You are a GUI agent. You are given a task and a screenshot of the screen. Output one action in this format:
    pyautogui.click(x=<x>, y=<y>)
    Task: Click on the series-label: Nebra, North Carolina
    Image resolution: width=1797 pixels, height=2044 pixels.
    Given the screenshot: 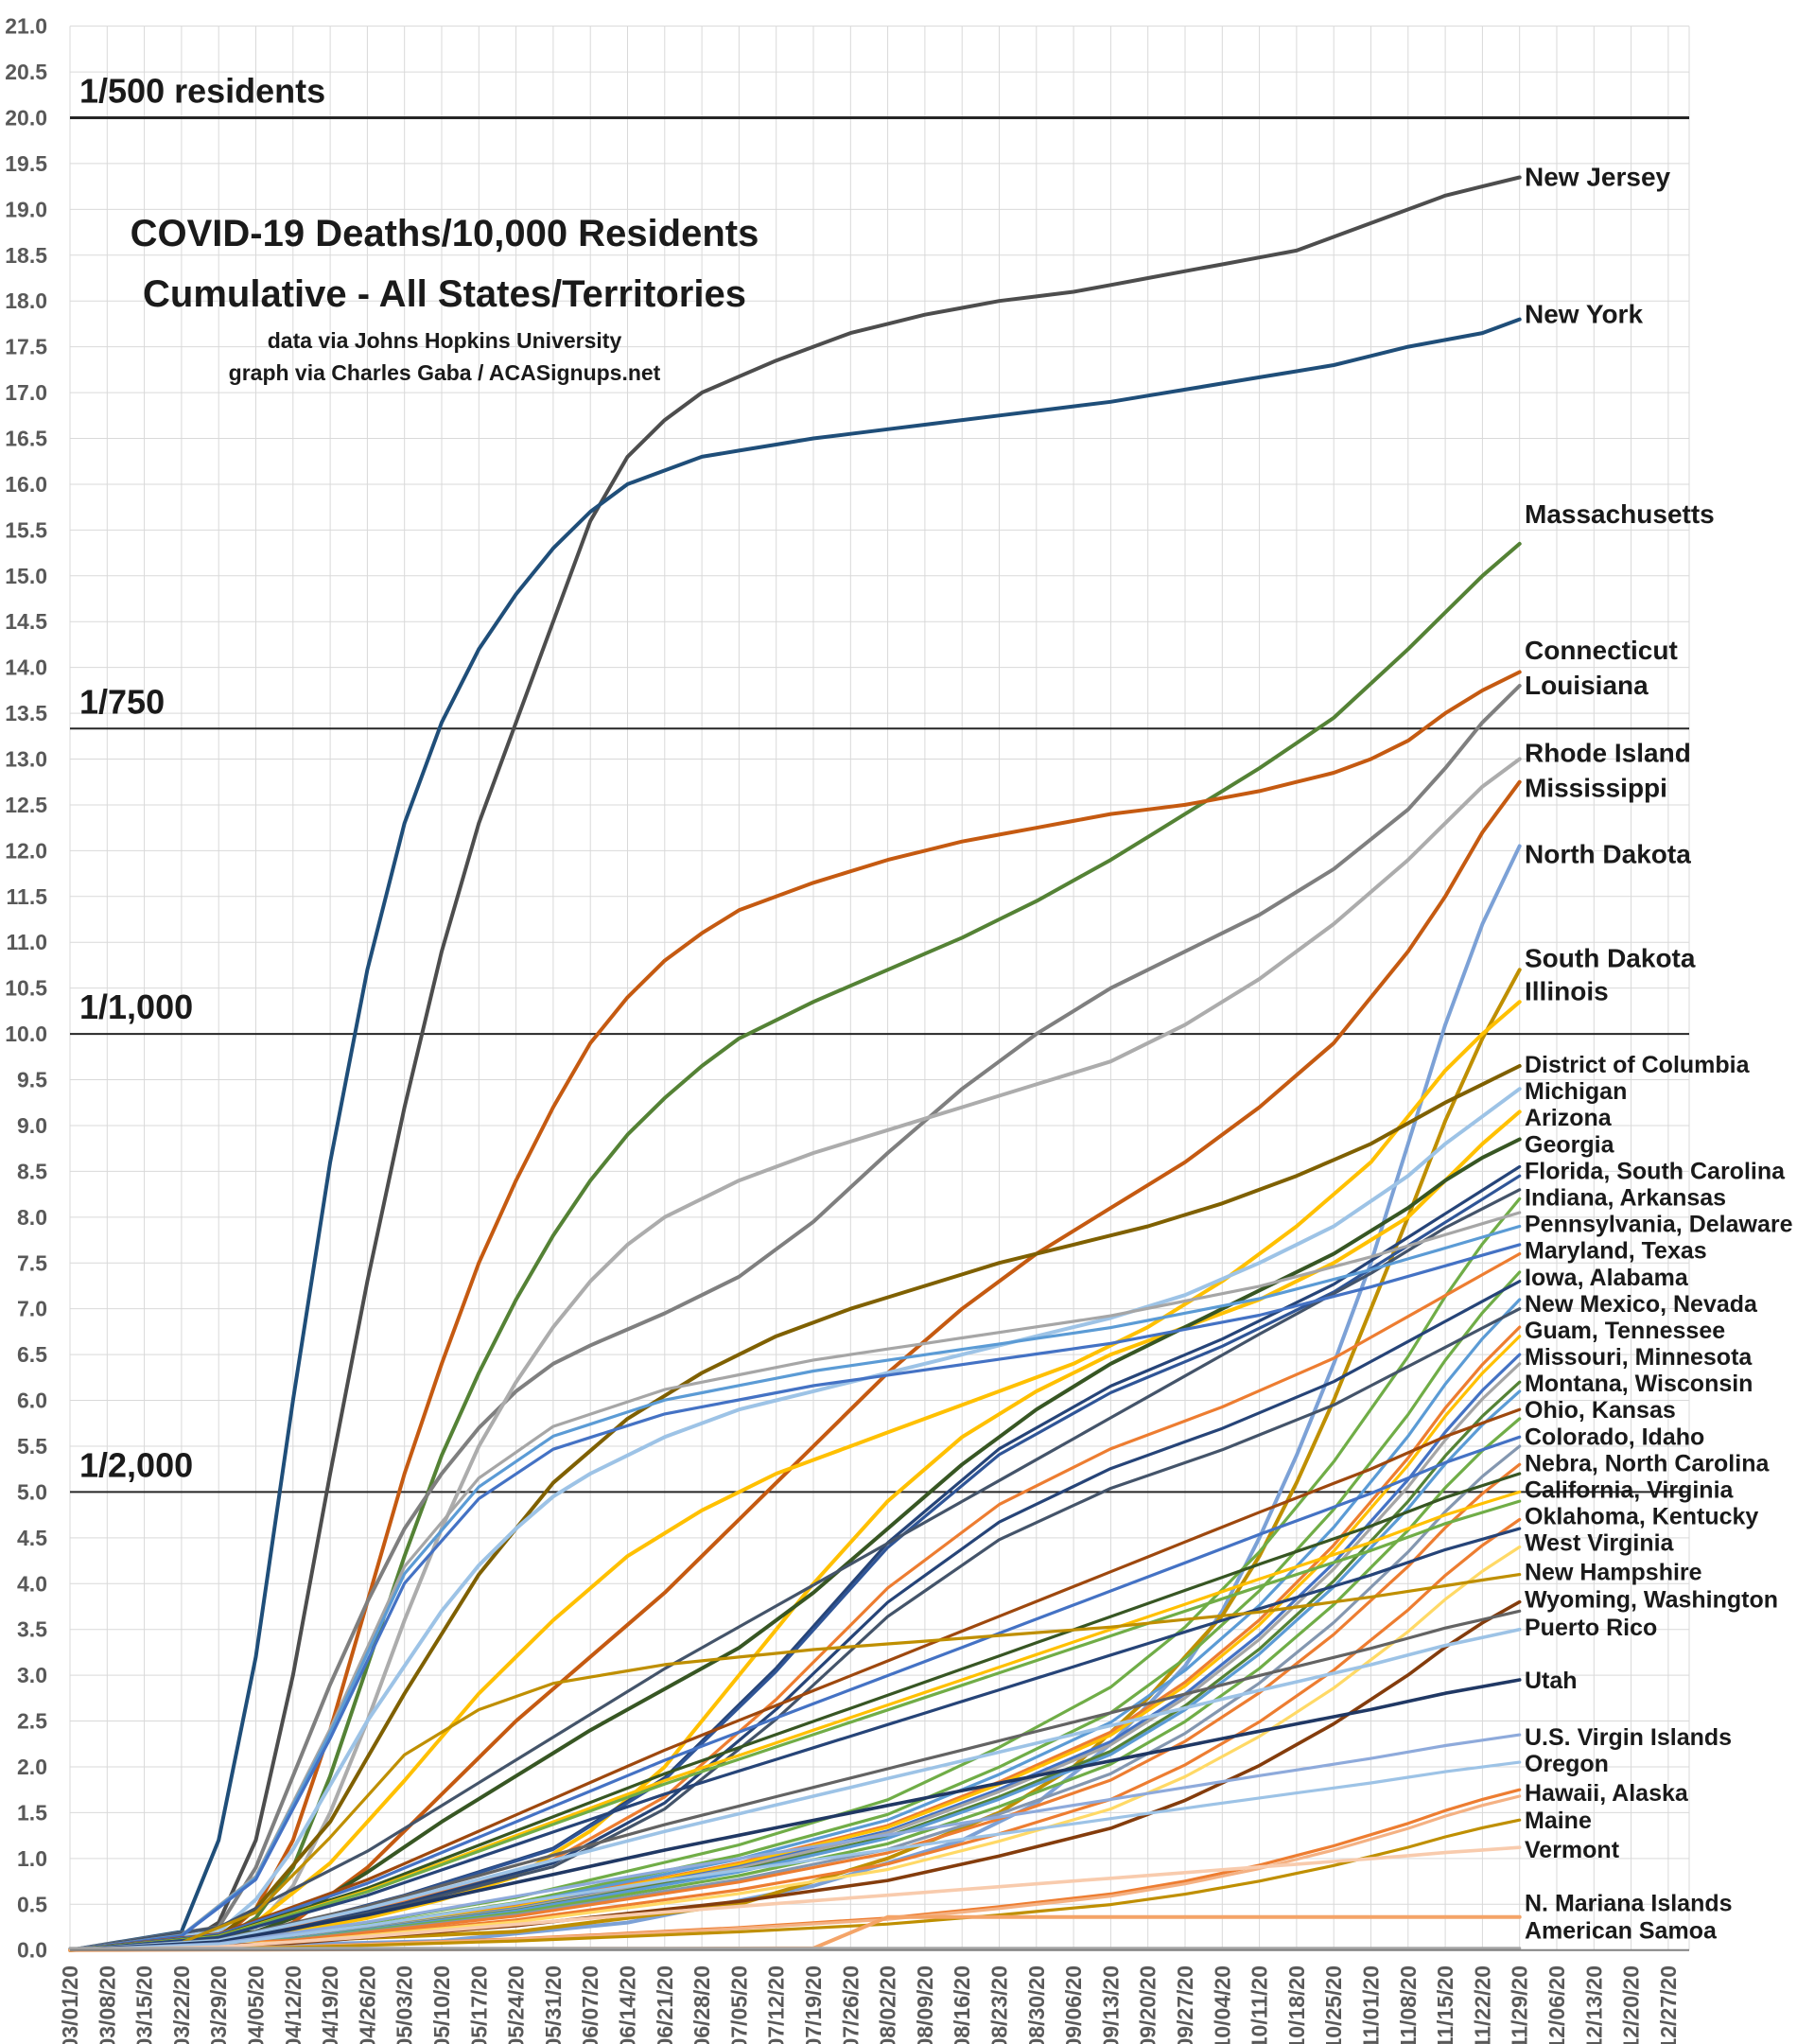 What is the action you would take?
    pyautogui.click(x=1648, y=1463)
    